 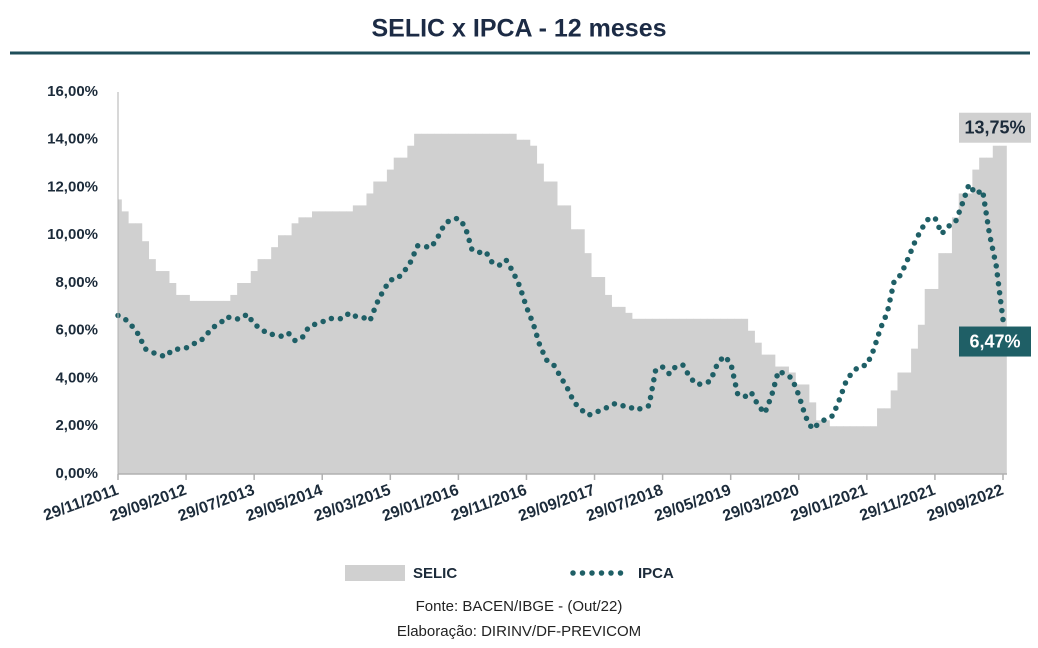 I want to click on footnote: Elaboração: DIRINV/DF-PREVICOM, so click(x=519, y=631).